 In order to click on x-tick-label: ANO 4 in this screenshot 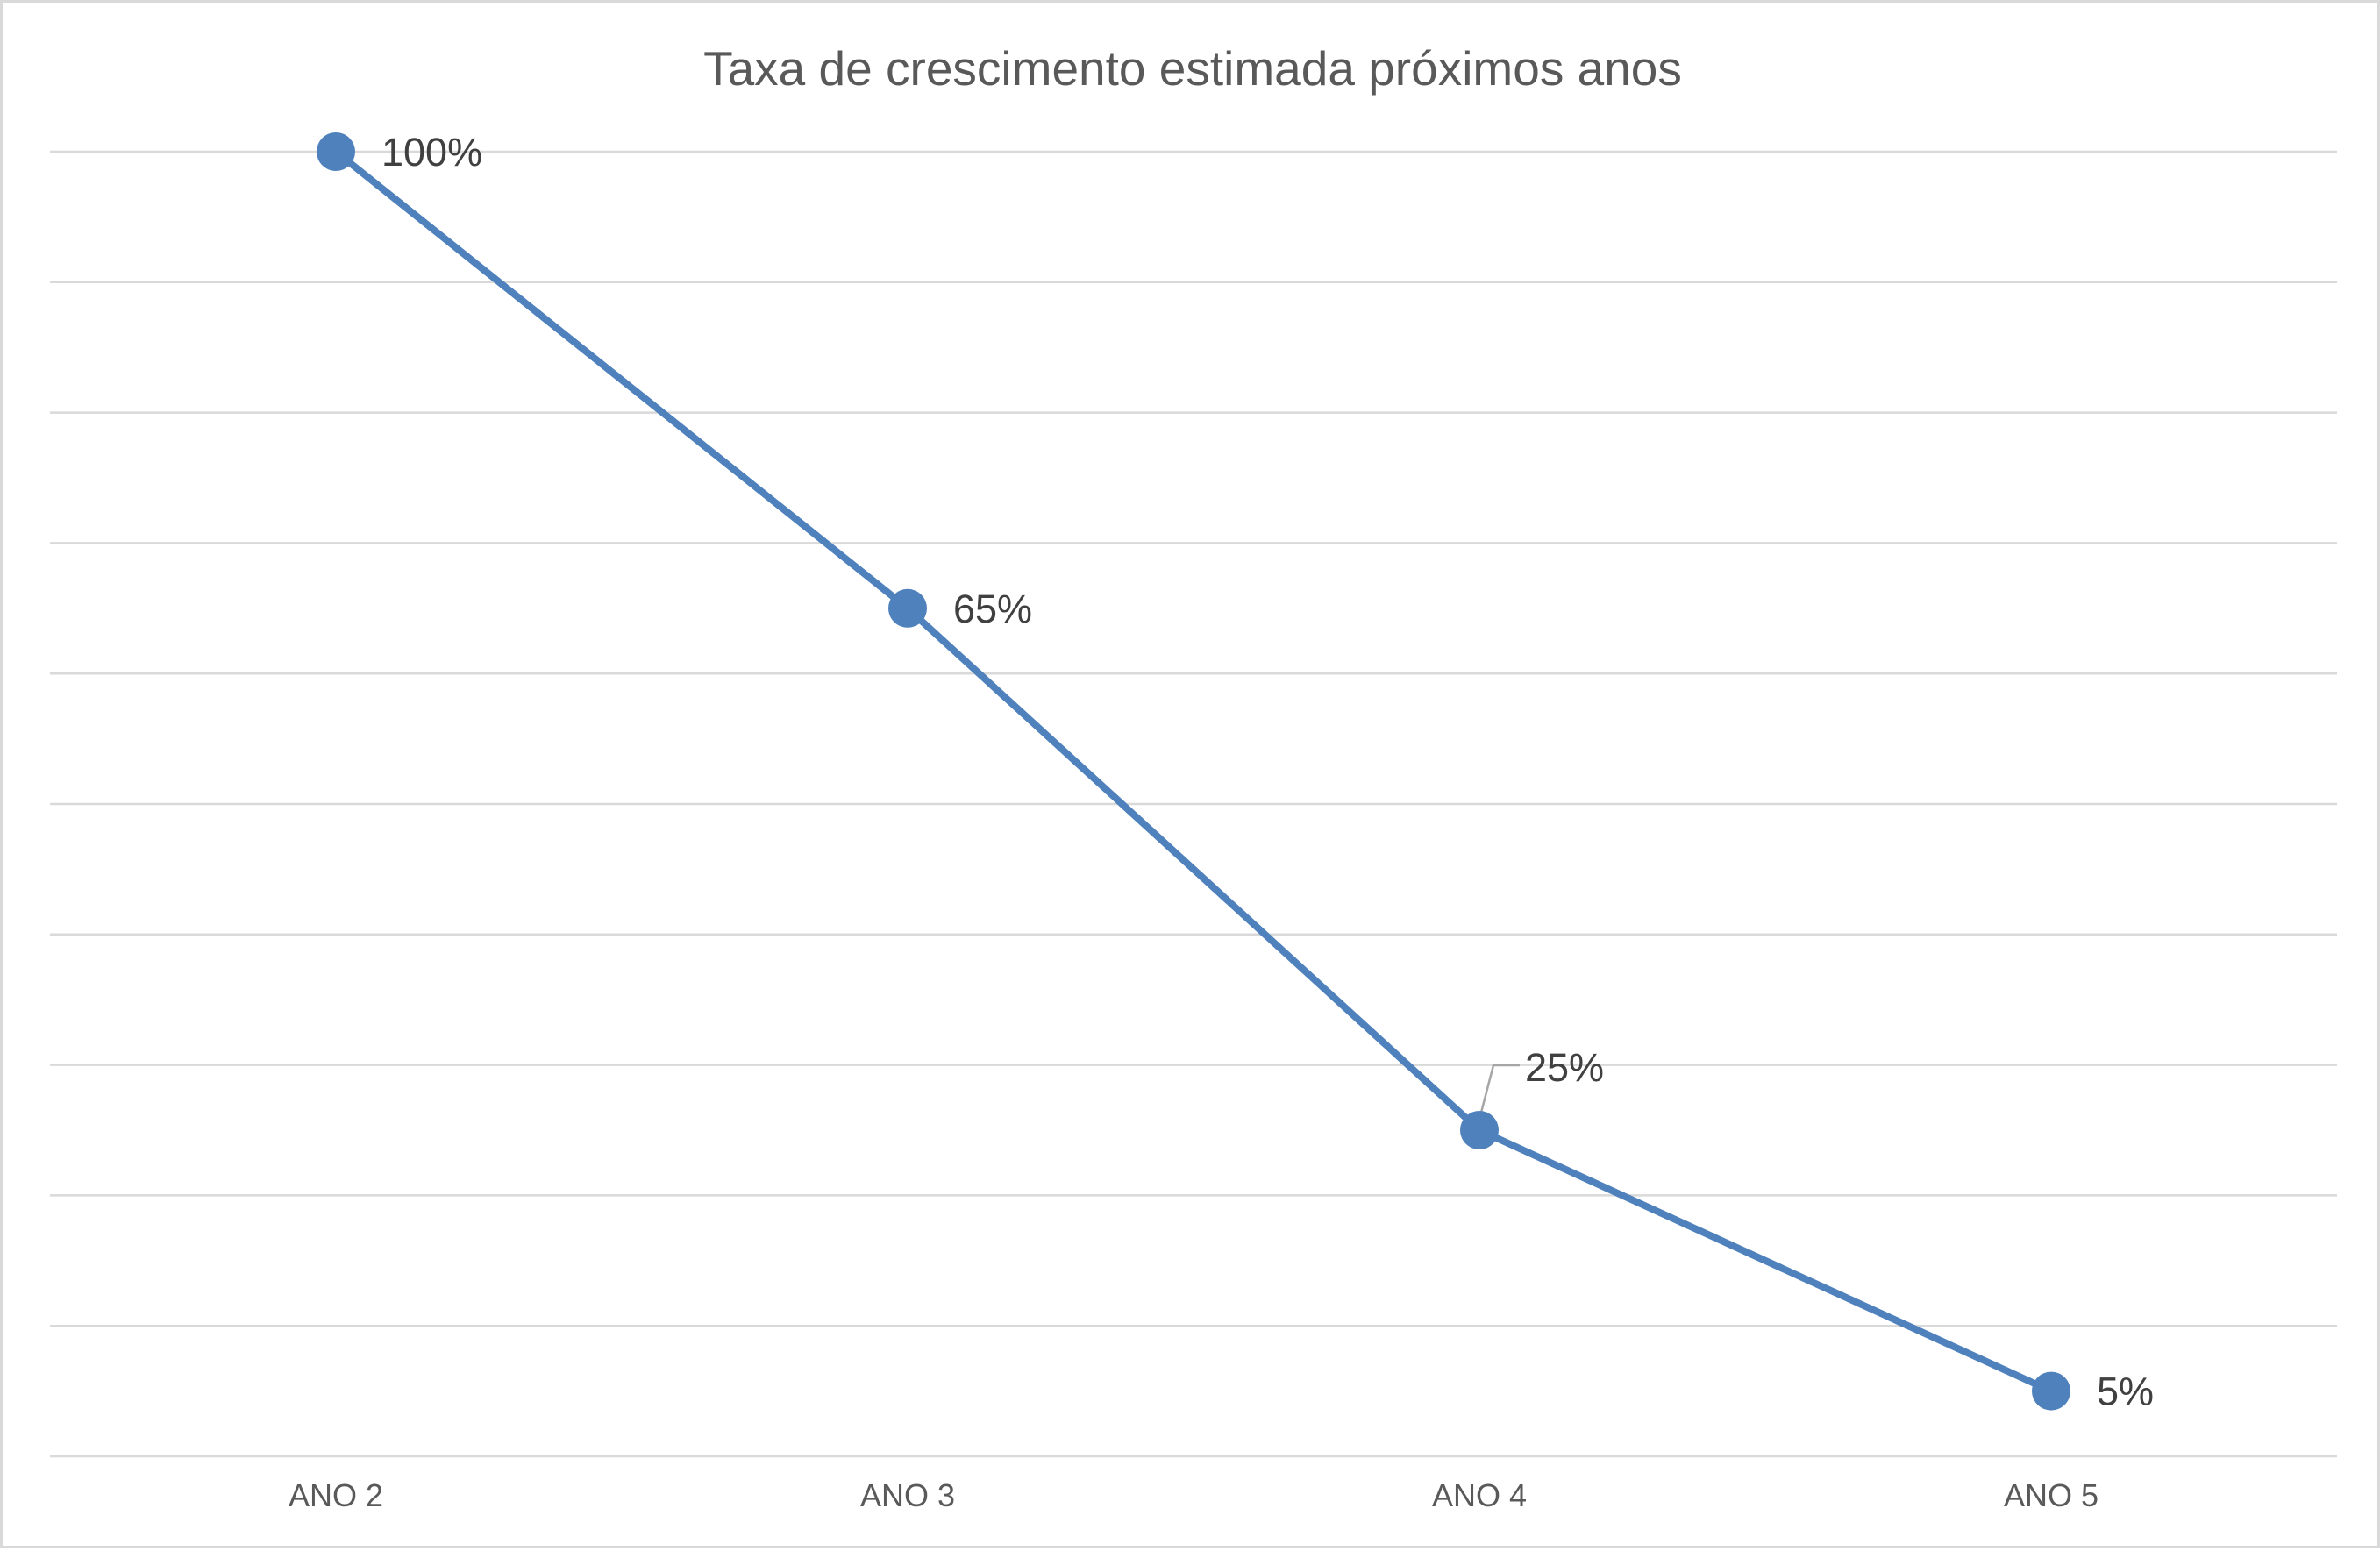, I will do `click(1479, 1495)`.